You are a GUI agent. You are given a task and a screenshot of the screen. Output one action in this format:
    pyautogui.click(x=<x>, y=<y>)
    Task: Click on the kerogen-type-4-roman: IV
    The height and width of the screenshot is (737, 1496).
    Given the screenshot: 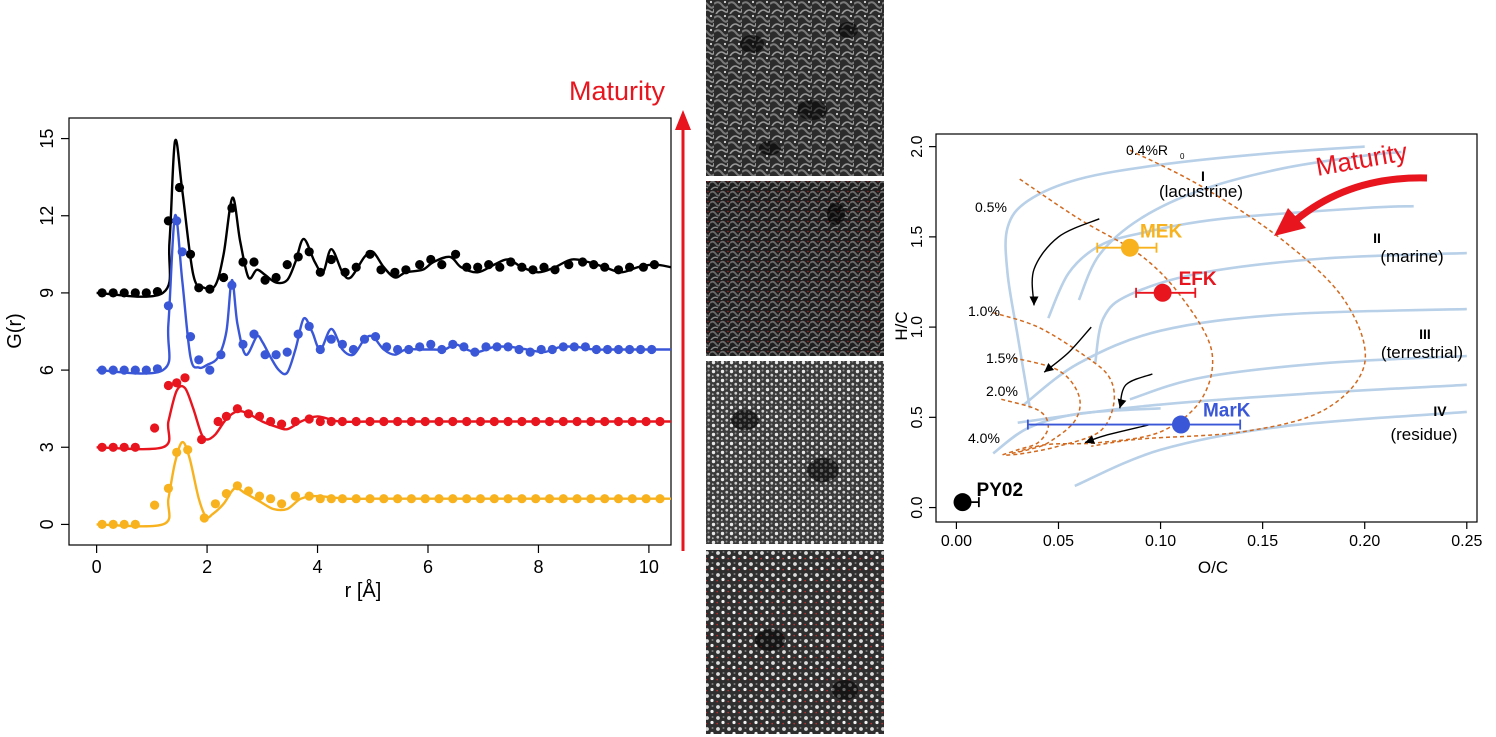 What is the action you would take?
    pyautogui.click(x=1440, y=411)
    